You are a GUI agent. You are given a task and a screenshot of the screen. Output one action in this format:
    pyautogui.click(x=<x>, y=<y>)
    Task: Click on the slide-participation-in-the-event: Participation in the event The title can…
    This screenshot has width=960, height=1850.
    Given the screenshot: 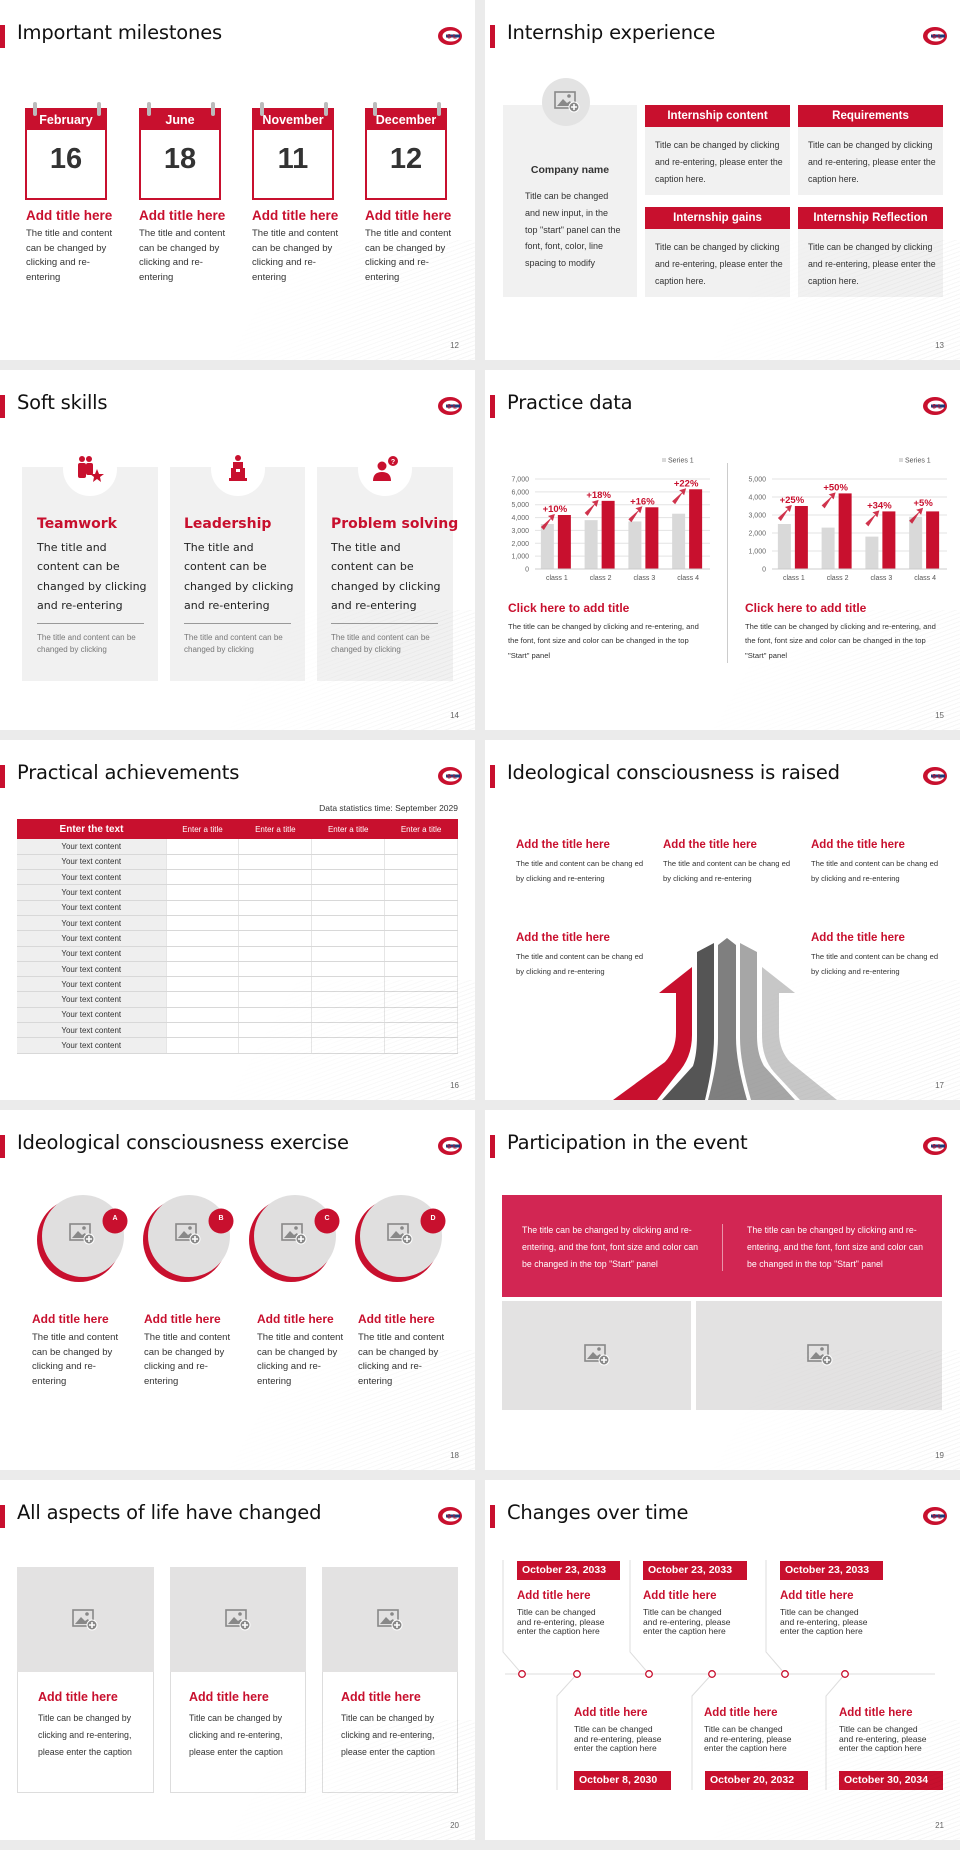 What is the action you would take?
    pyautogui.click(x=722, y=1290)
    